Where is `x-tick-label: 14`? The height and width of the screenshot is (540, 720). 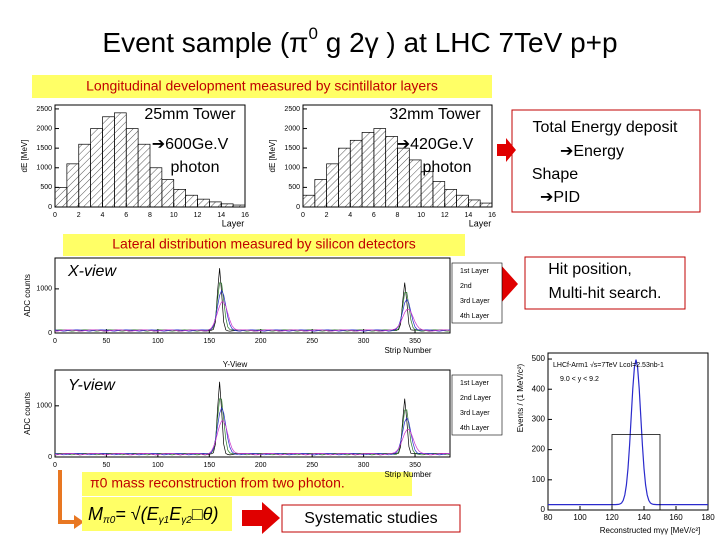 x-tick-label: 14 is located at coordinates (221, 215).